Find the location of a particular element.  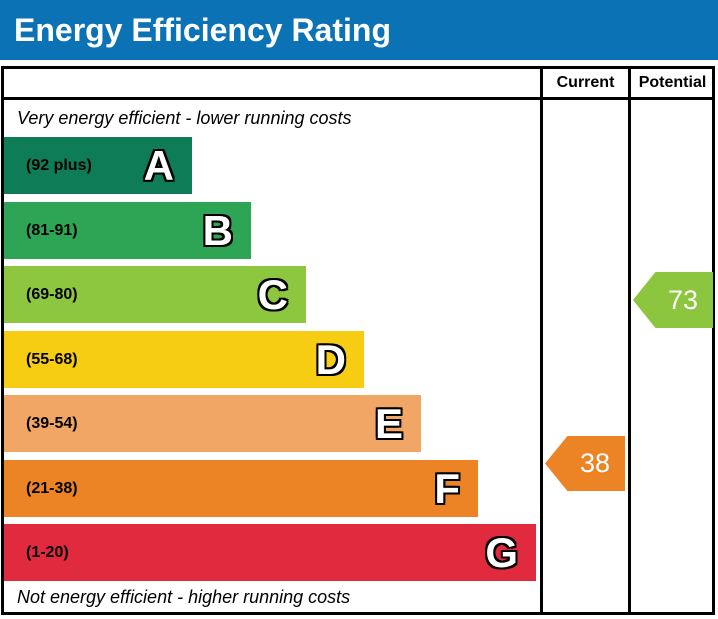

band-letter: A is located at coordinates (158, 165).